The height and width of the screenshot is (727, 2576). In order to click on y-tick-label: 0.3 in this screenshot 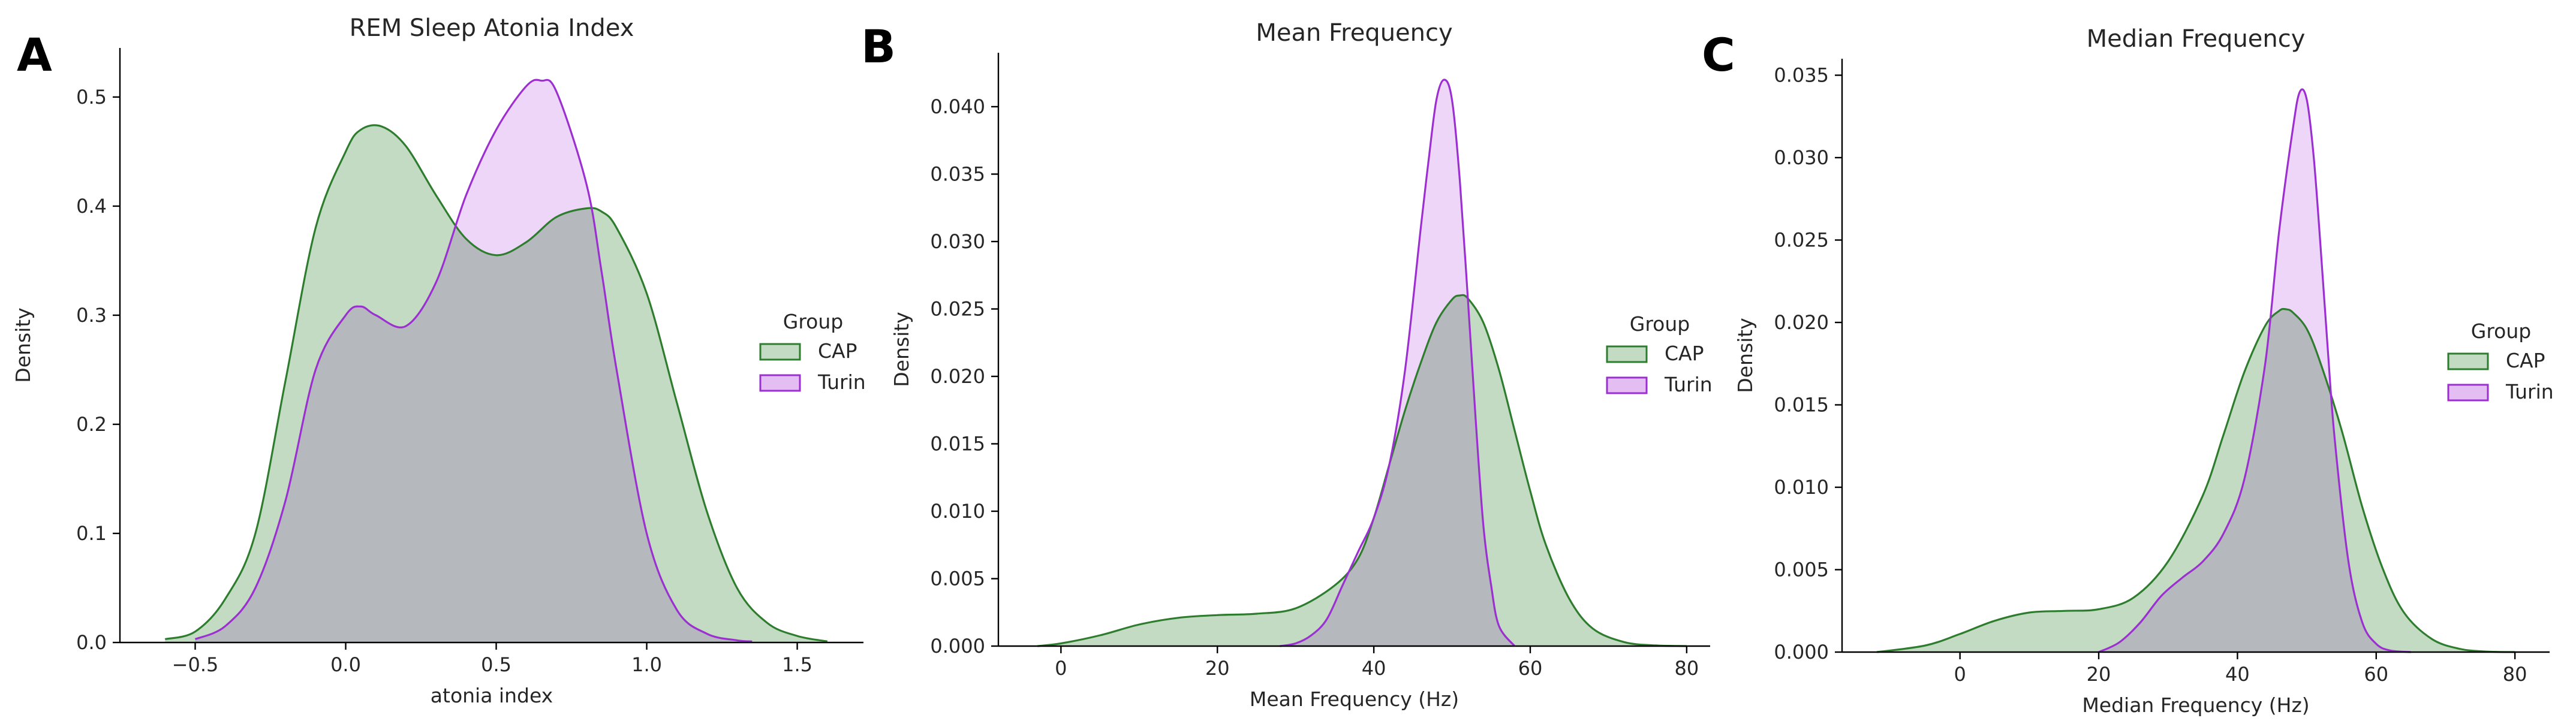, I will do `click(91, 315)`.